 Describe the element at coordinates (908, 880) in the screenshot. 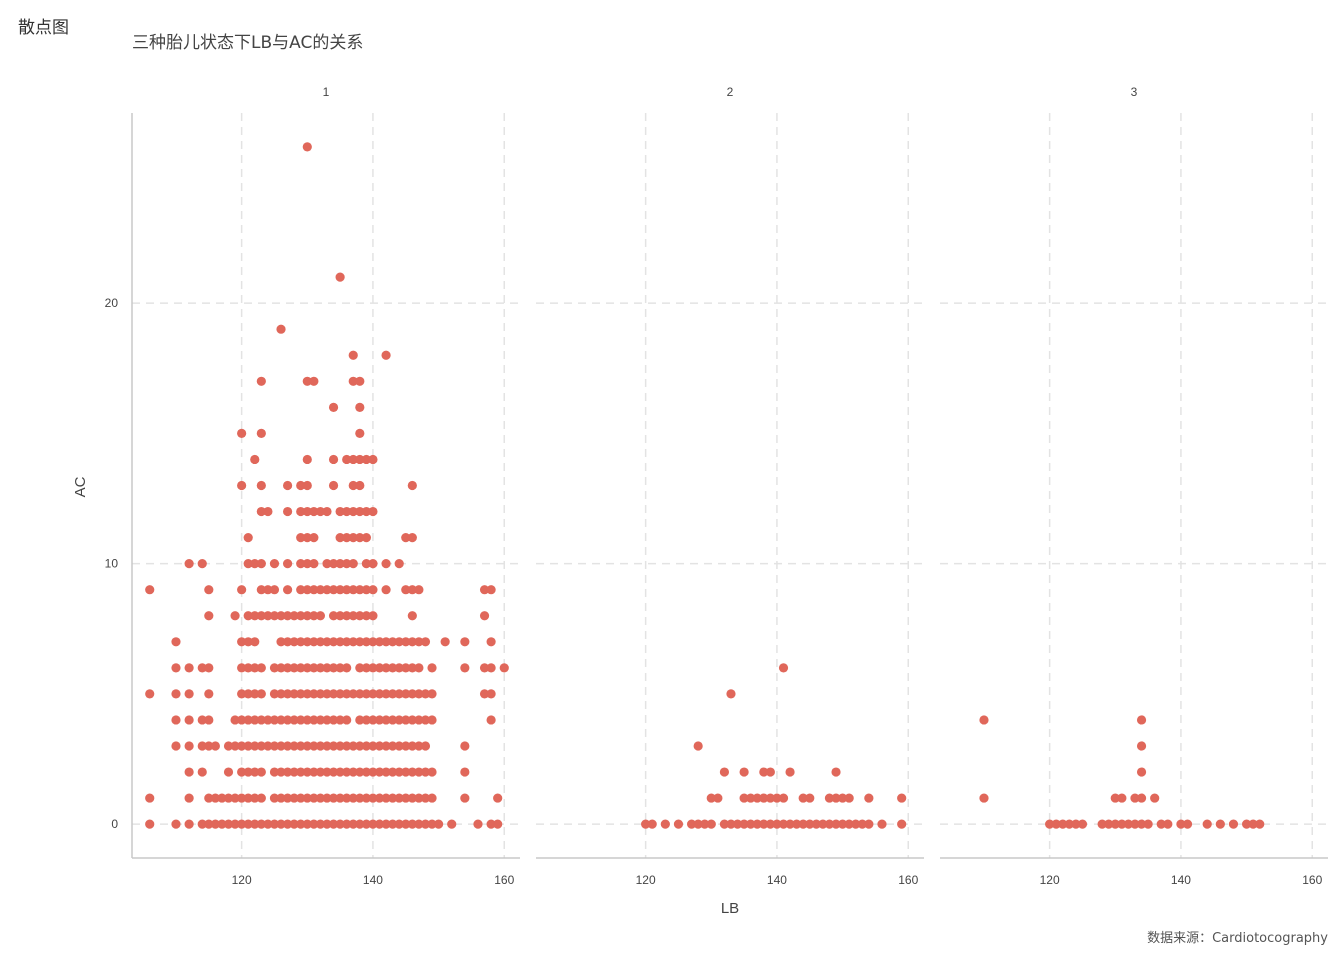

I see `x-tick-label: 160` at that location.